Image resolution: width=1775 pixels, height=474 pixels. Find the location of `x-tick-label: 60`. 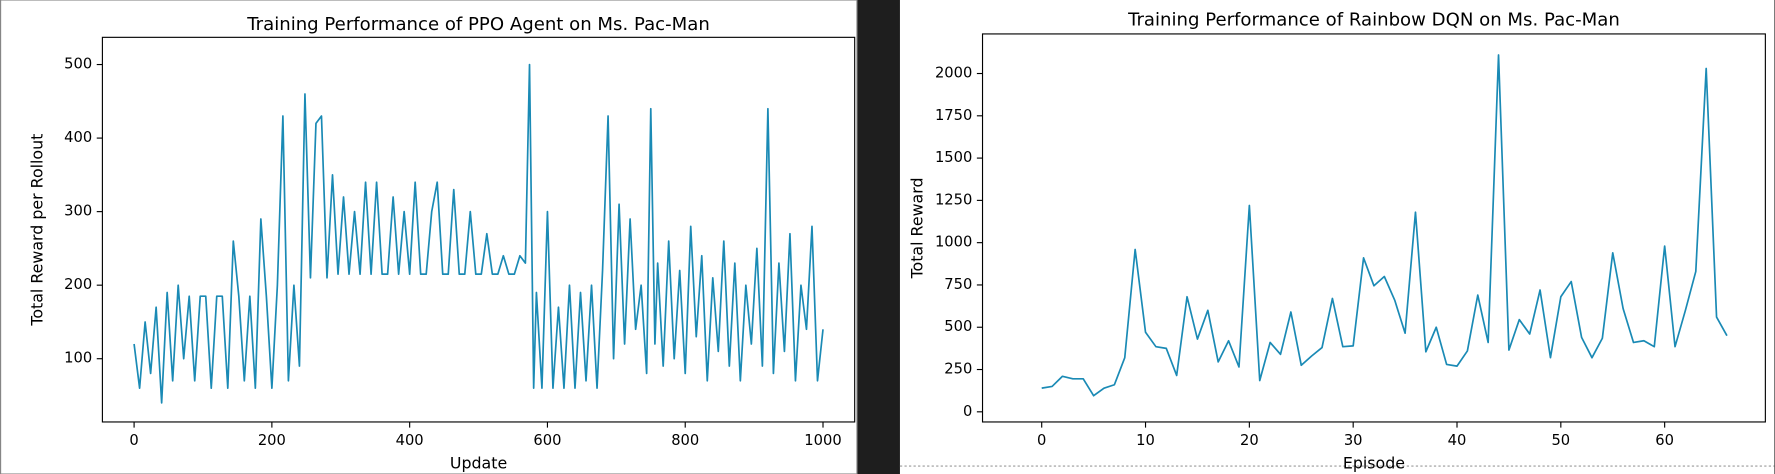

x-tick-label: 60 is located at coordinates (1664, 440).